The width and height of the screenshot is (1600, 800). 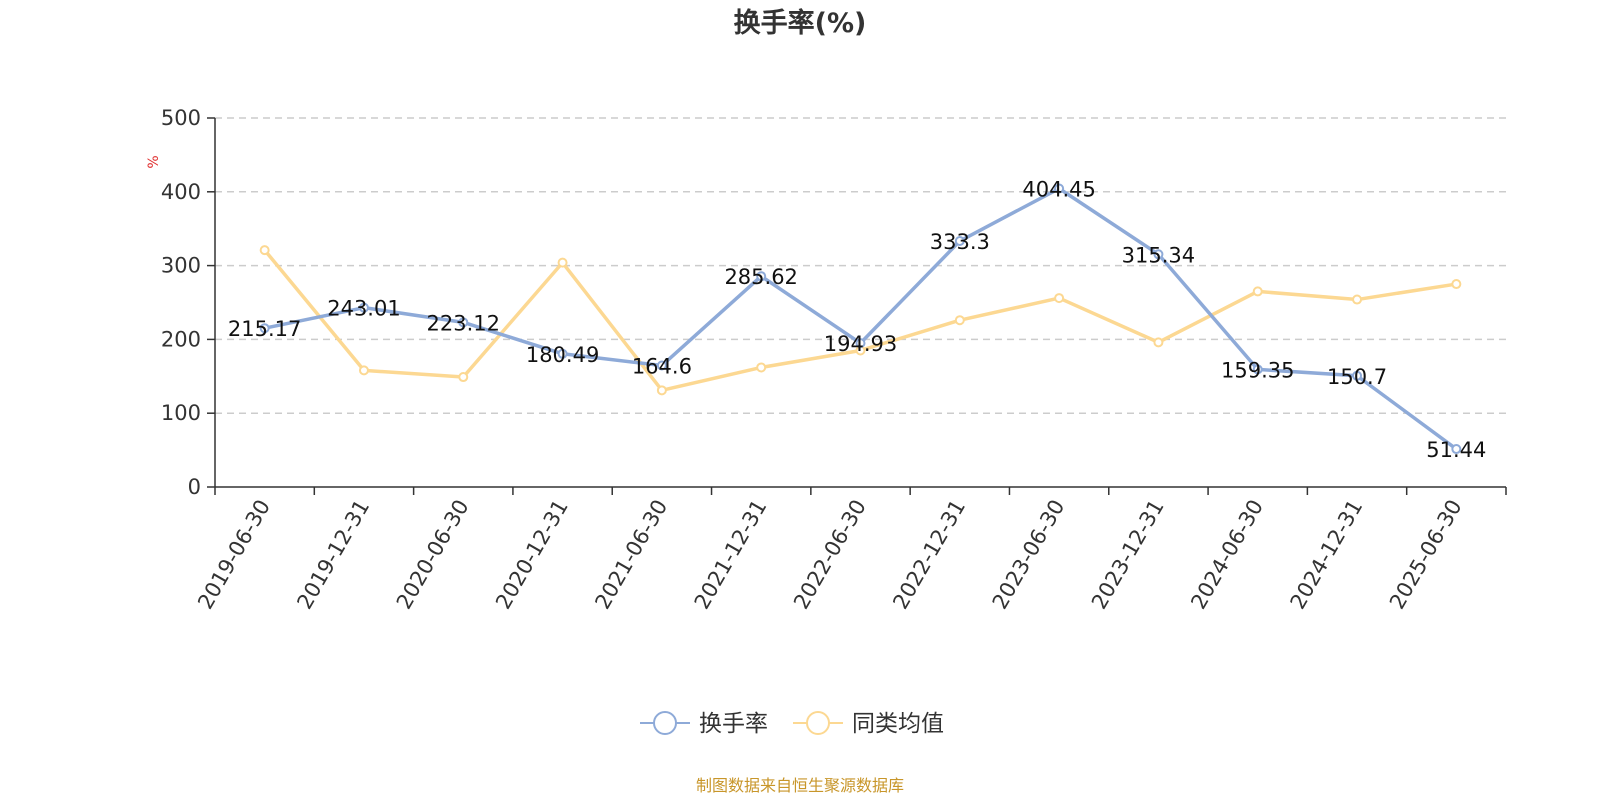 I want to click on legend-item-peer-average: 同类均值, so click(x=868, y=724).